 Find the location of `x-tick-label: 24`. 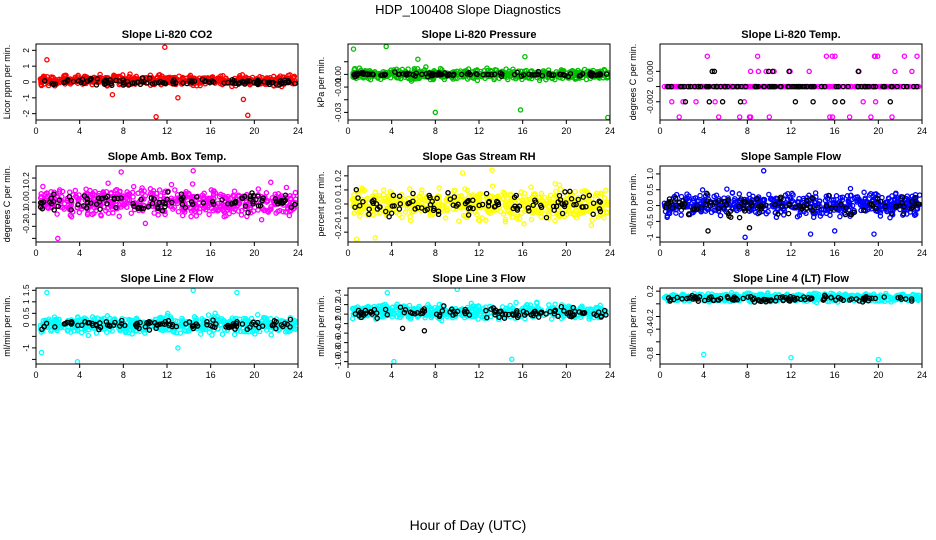

x-tick-label: 24 is located at coordinates (610, 131).